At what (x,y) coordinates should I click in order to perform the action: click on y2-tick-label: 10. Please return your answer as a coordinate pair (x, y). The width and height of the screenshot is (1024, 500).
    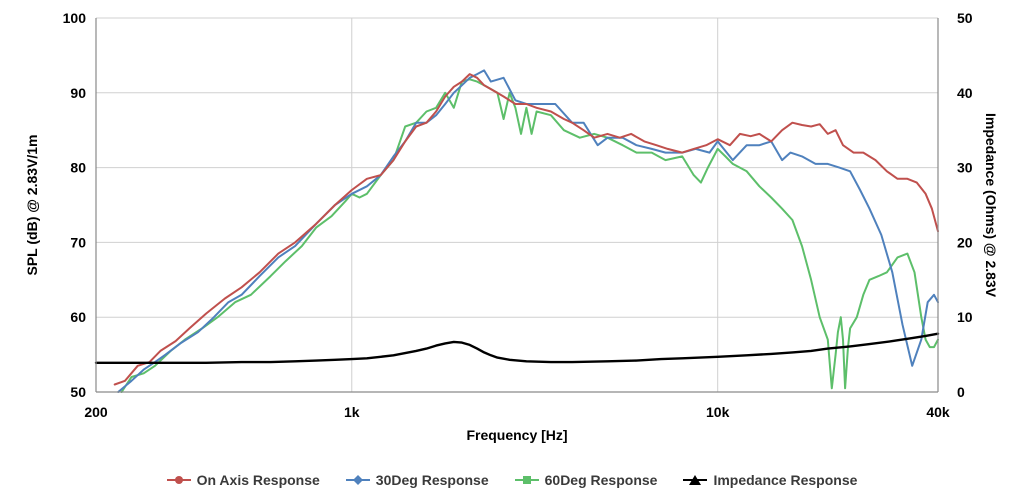
    Looking at the image, I should click on (965, 317).